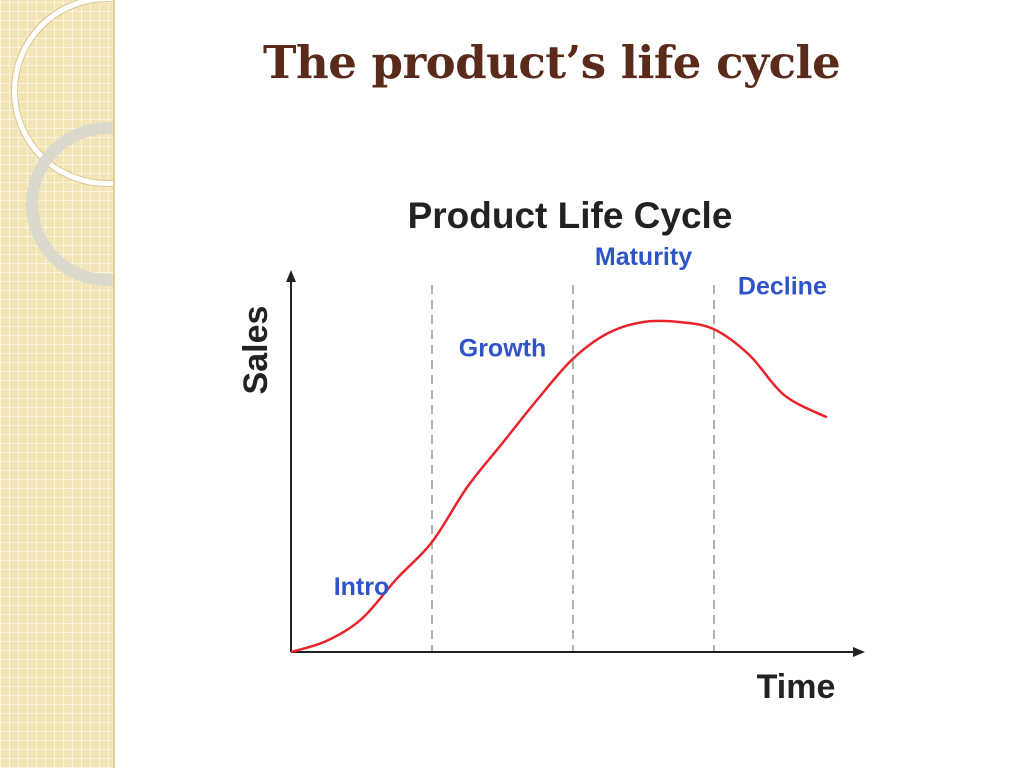 Image resolution: width=1024 pixels, height=768 pixels. Describe the element at coordinates (796, 687) in the screenshot. I see `x-axis-label: Time` at that location.